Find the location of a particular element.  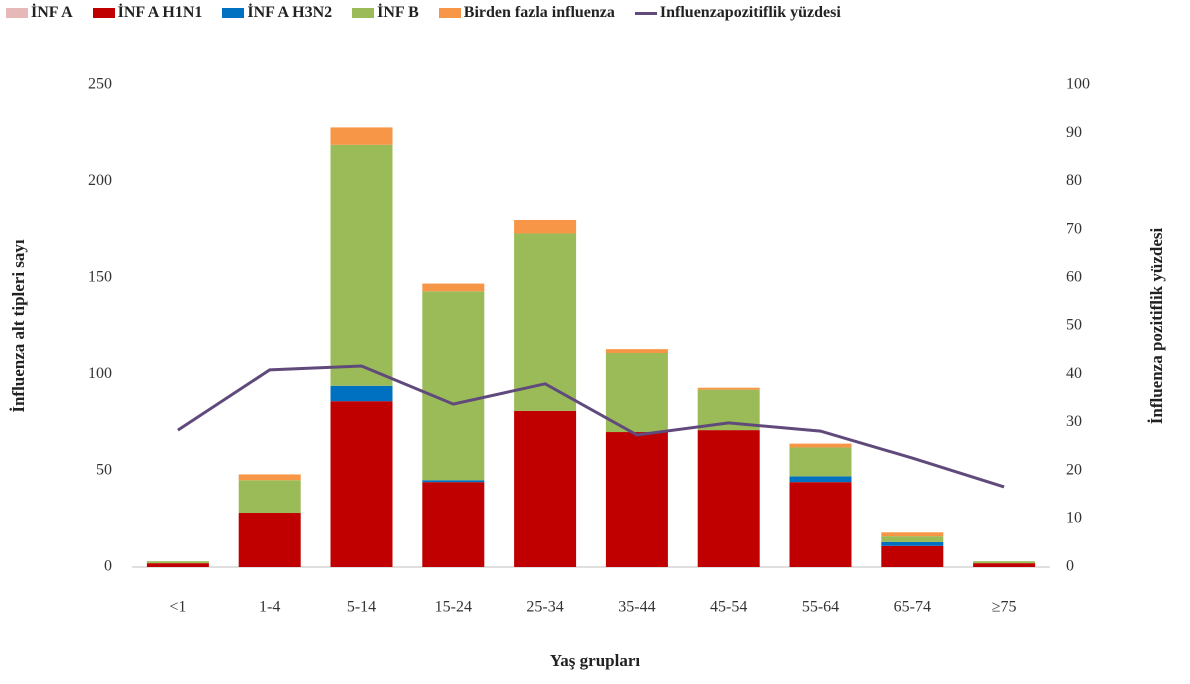

y-axis-title: İnfluenza alt tipleri sayı is located at coordinates (18, 326).